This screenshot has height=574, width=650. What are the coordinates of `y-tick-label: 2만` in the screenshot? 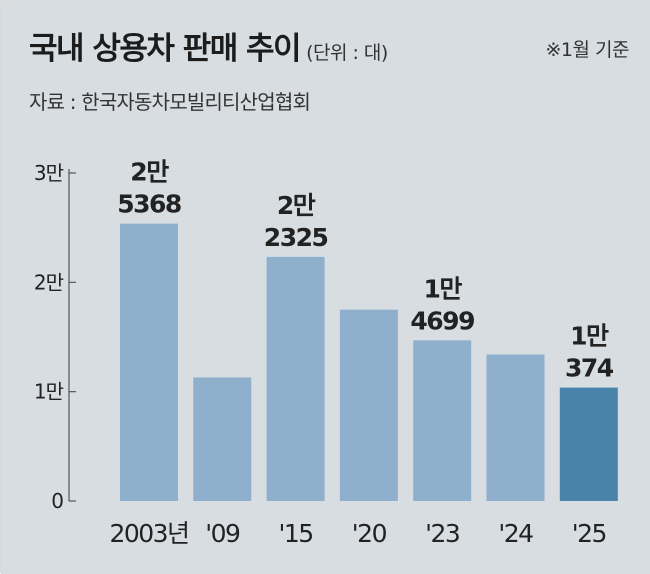 It's located at (49, 282).